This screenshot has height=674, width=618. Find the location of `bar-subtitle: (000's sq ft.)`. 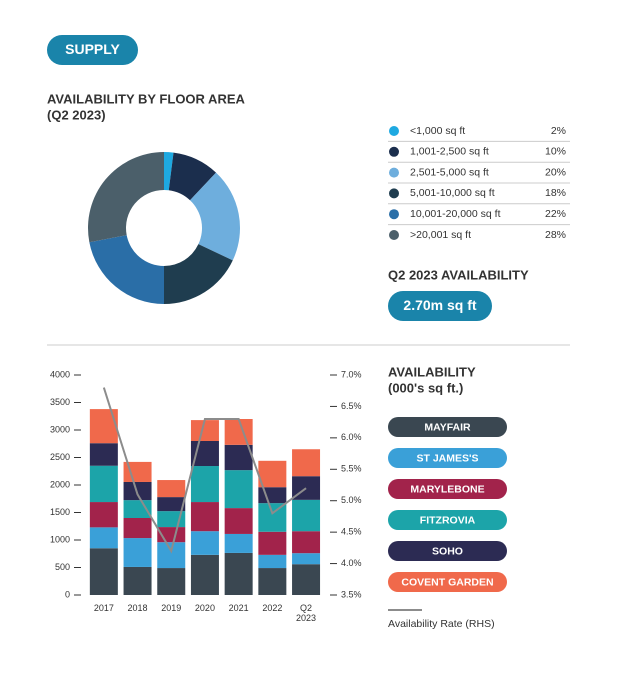

bar-subtitle: (000's sq ft.) is located at coordinates (425, 387).